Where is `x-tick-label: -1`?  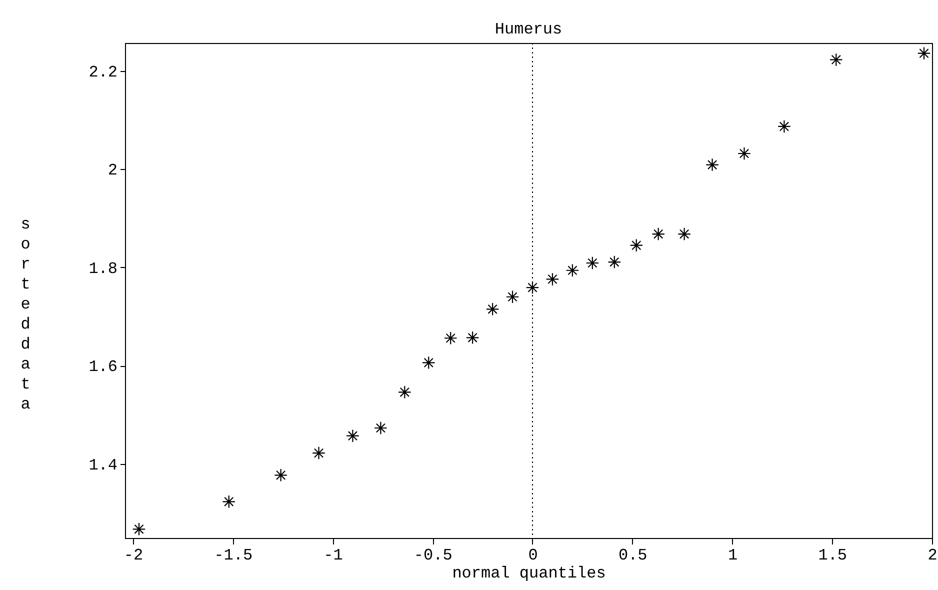 x-tick-label: -1 is located at coordinates (333, 555).